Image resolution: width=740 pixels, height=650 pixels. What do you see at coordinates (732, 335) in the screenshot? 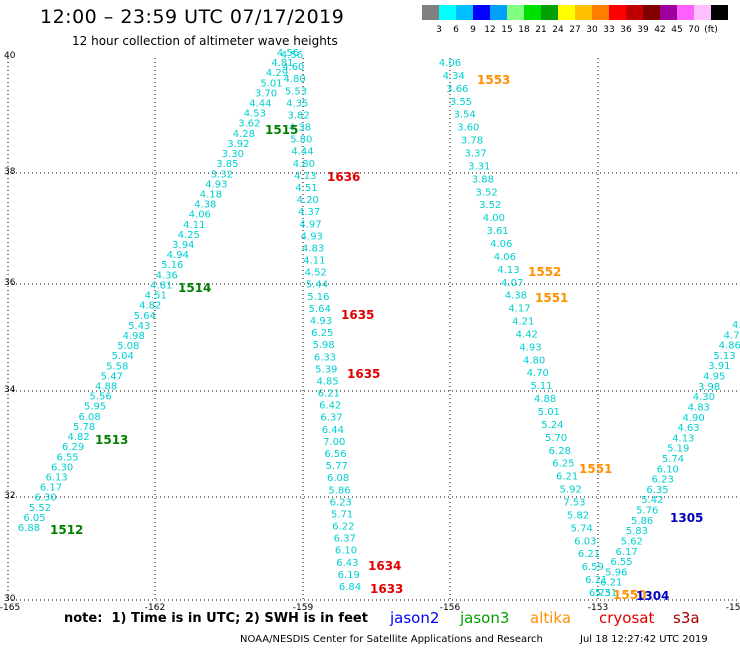
I see `wave-height-value: 4.71` at bounding box center [732, 335].